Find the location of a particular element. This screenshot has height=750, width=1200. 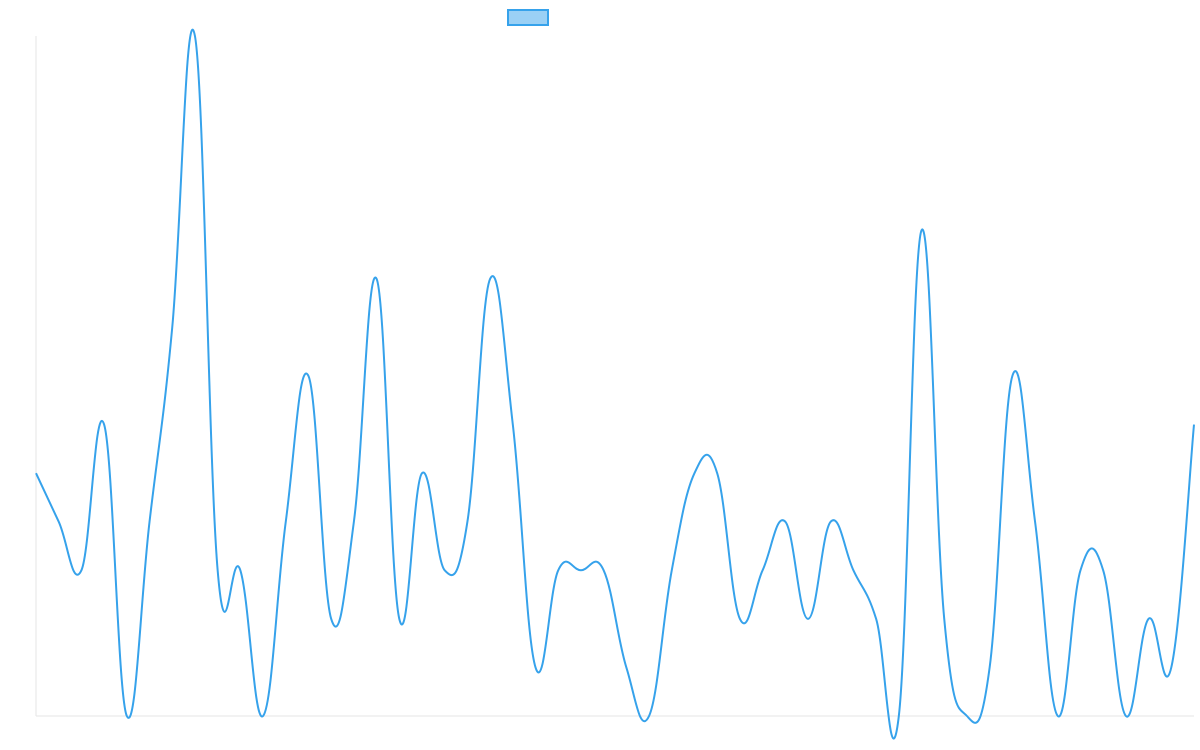

legend-swatch is located at coordinates (528, 17).